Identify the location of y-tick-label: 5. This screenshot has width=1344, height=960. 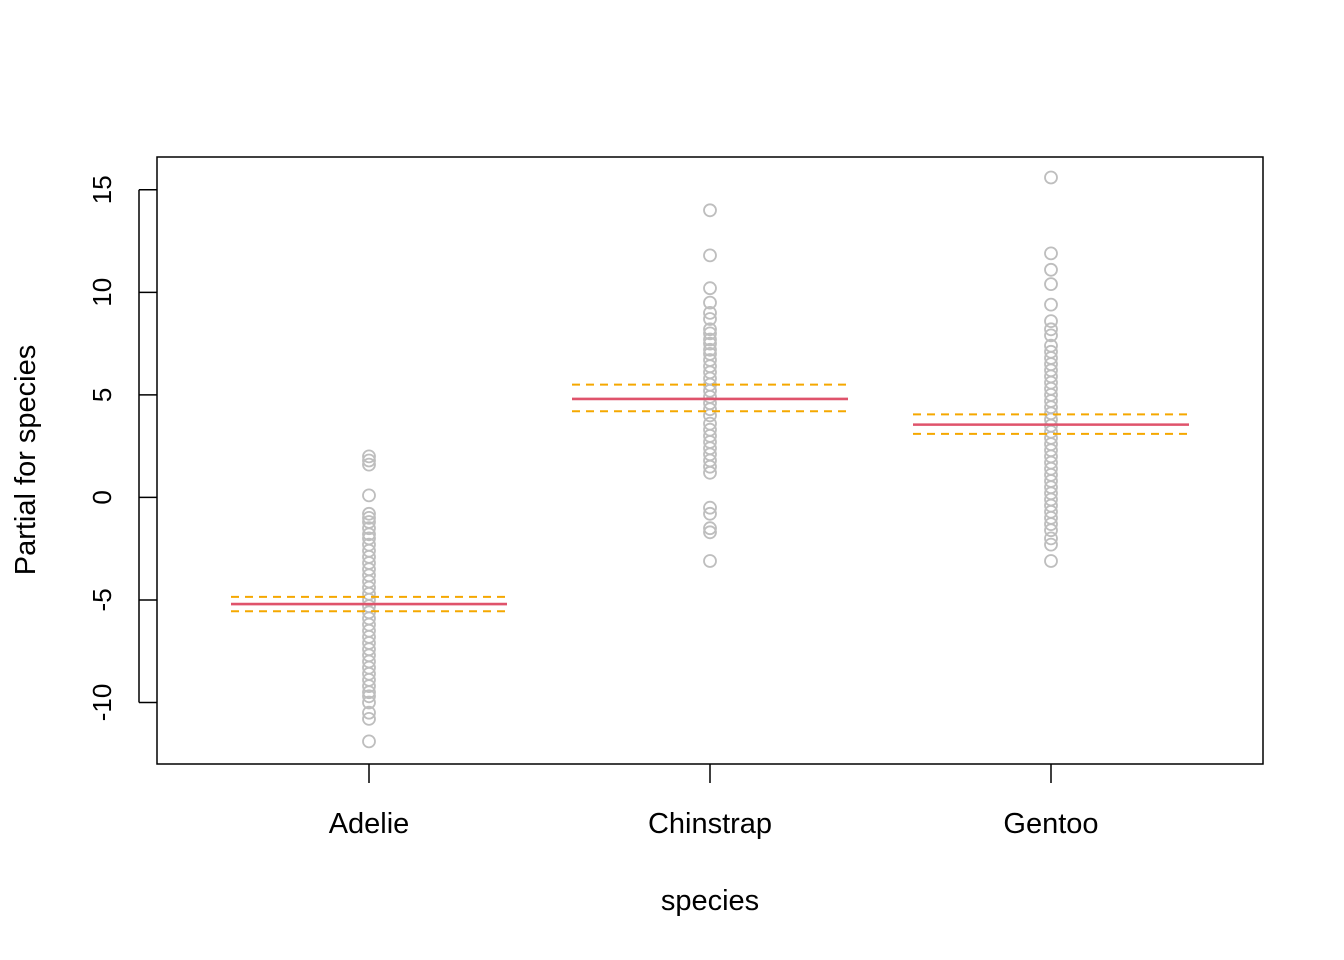
(102, 395).